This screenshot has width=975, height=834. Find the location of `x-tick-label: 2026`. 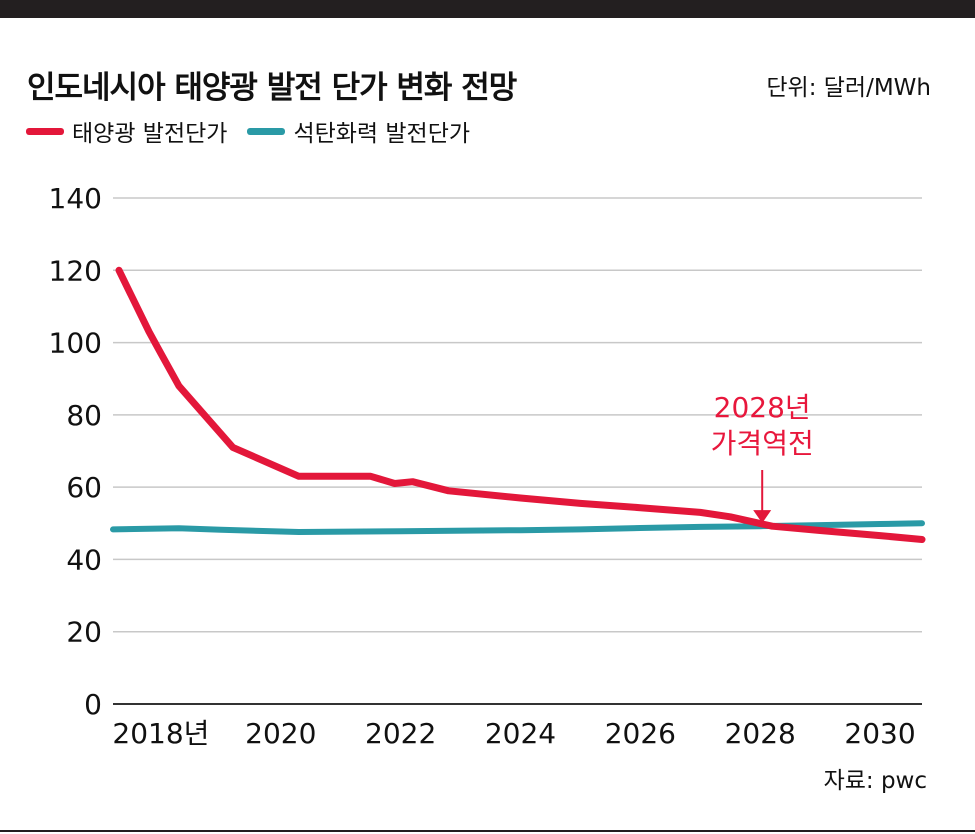

x-tick-label: 2026 is located at coordinates (640, 733).